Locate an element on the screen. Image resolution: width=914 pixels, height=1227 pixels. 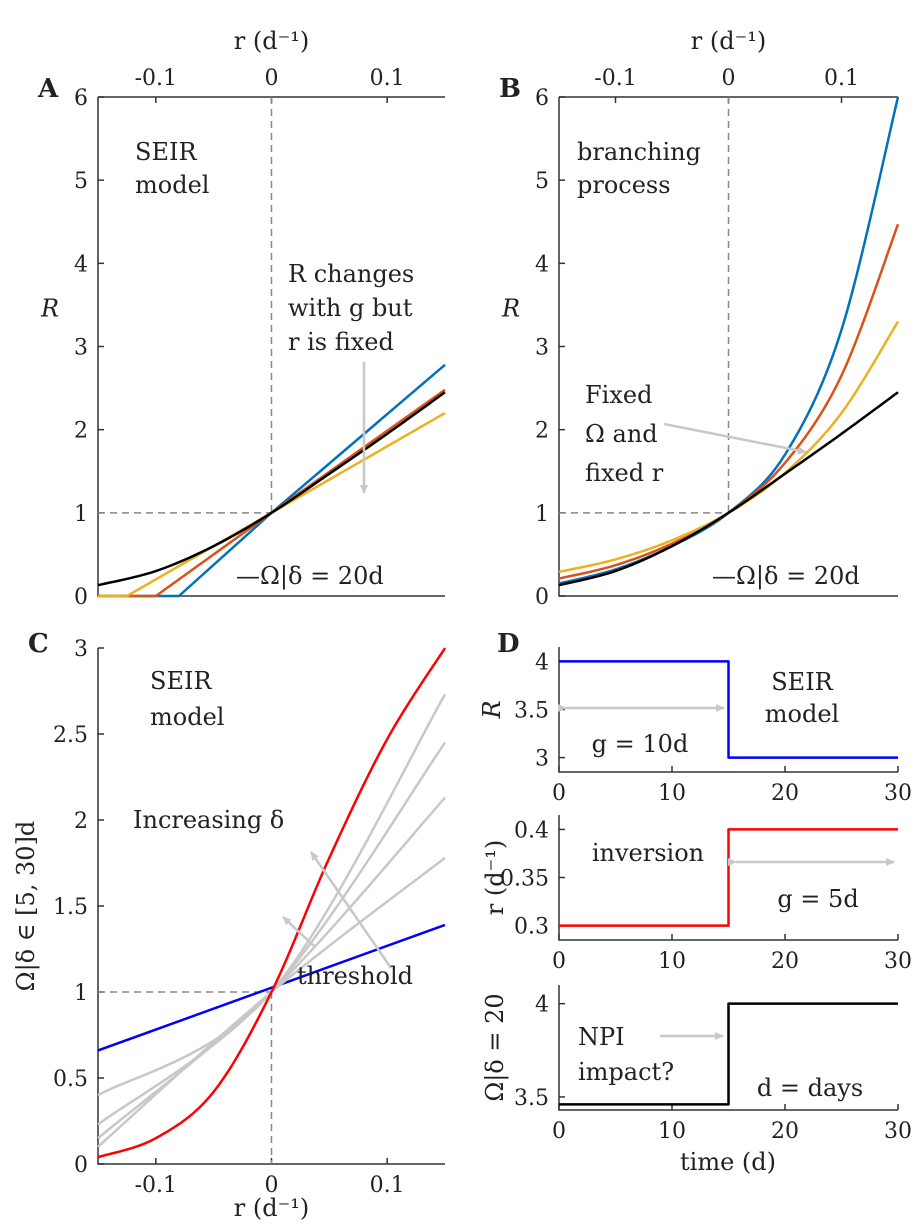
panel-d-subplot-3-axes is located at coordinates (728, 1048).